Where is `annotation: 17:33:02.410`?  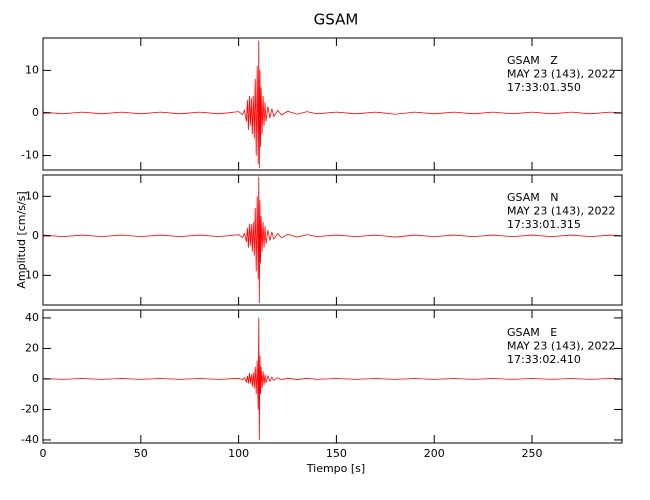 annotation: 17:33:02.410 is located at coordinates (544, 359).